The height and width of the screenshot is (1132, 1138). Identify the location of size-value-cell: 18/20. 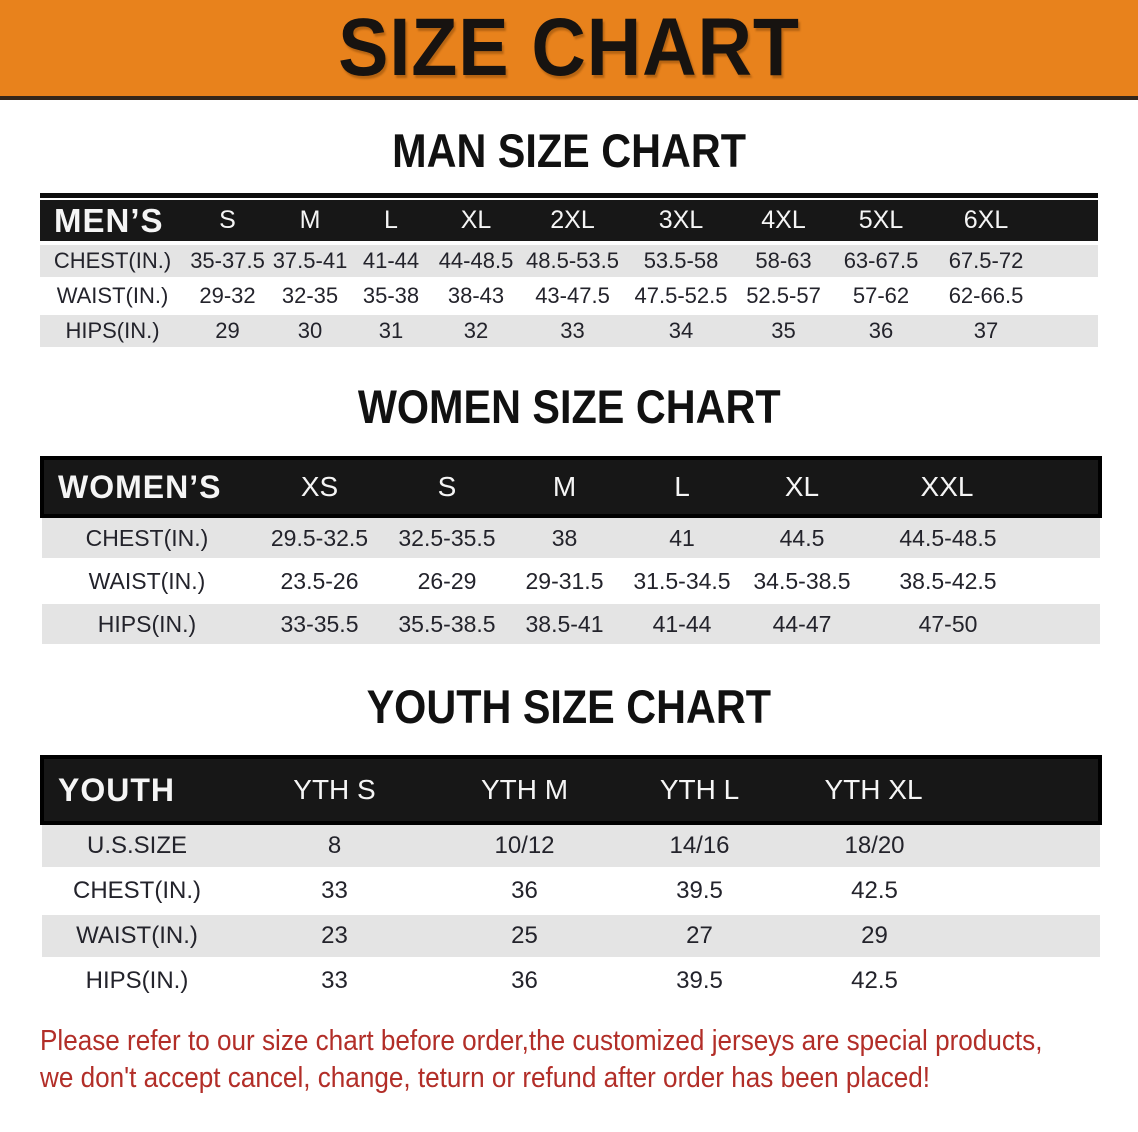
(943, 845).